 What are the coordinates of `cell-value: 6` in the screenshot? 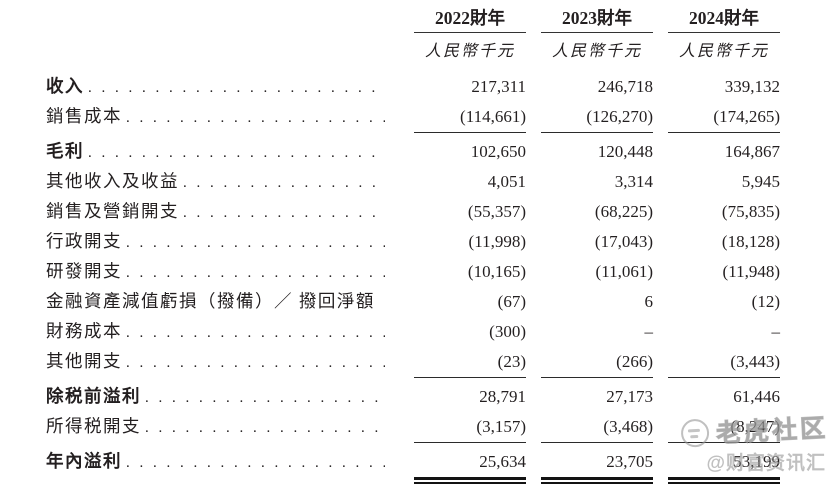 It's located at (649, 301).